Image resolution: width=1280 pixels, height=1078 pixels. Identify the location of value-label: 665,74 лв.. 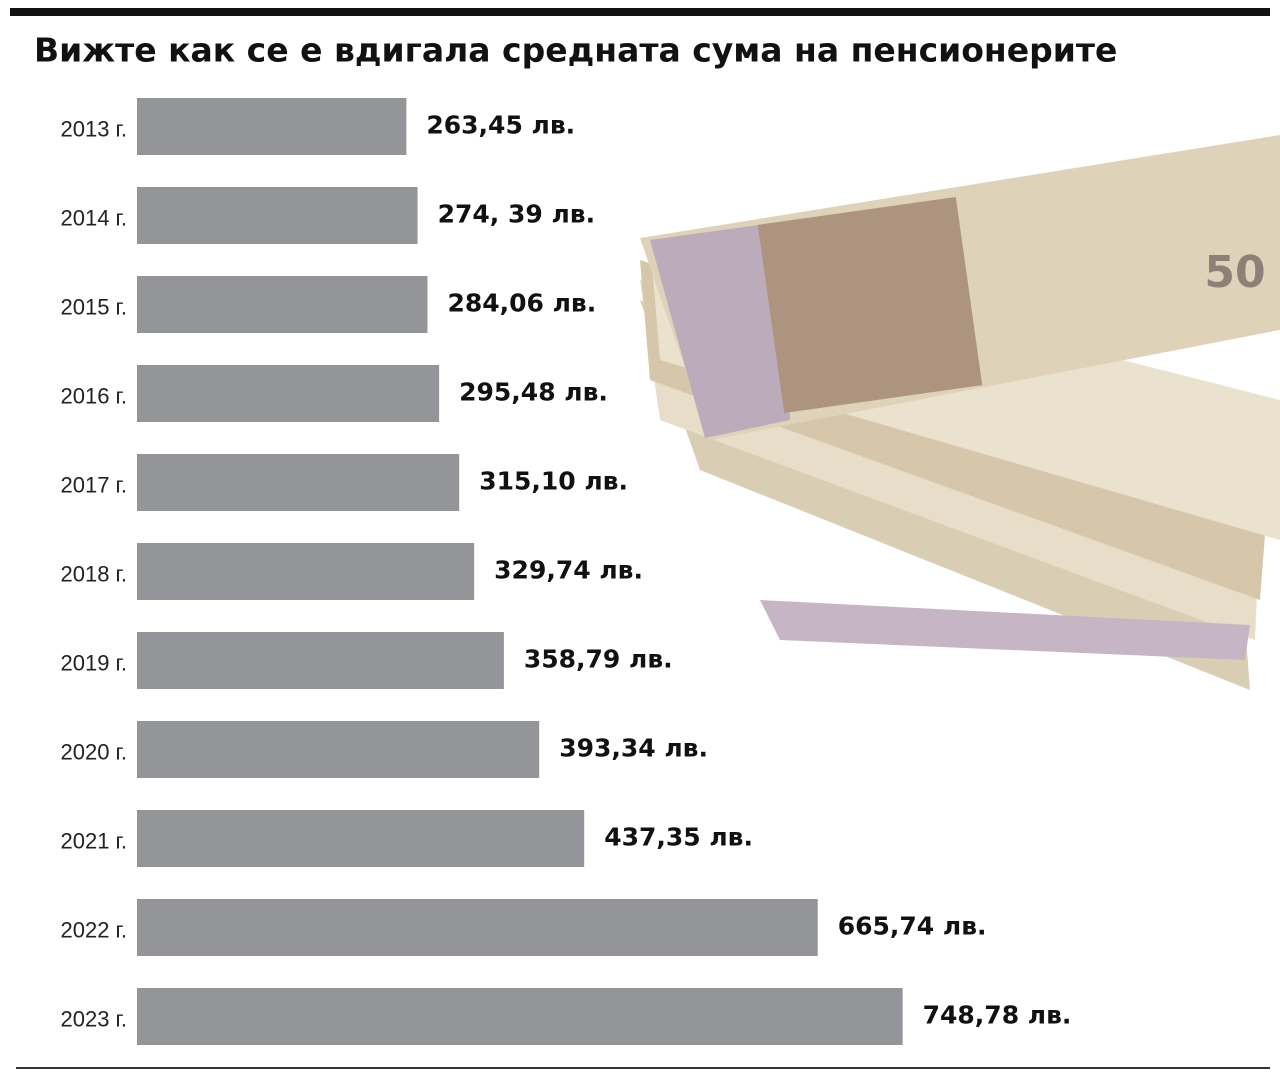
(912, 926).